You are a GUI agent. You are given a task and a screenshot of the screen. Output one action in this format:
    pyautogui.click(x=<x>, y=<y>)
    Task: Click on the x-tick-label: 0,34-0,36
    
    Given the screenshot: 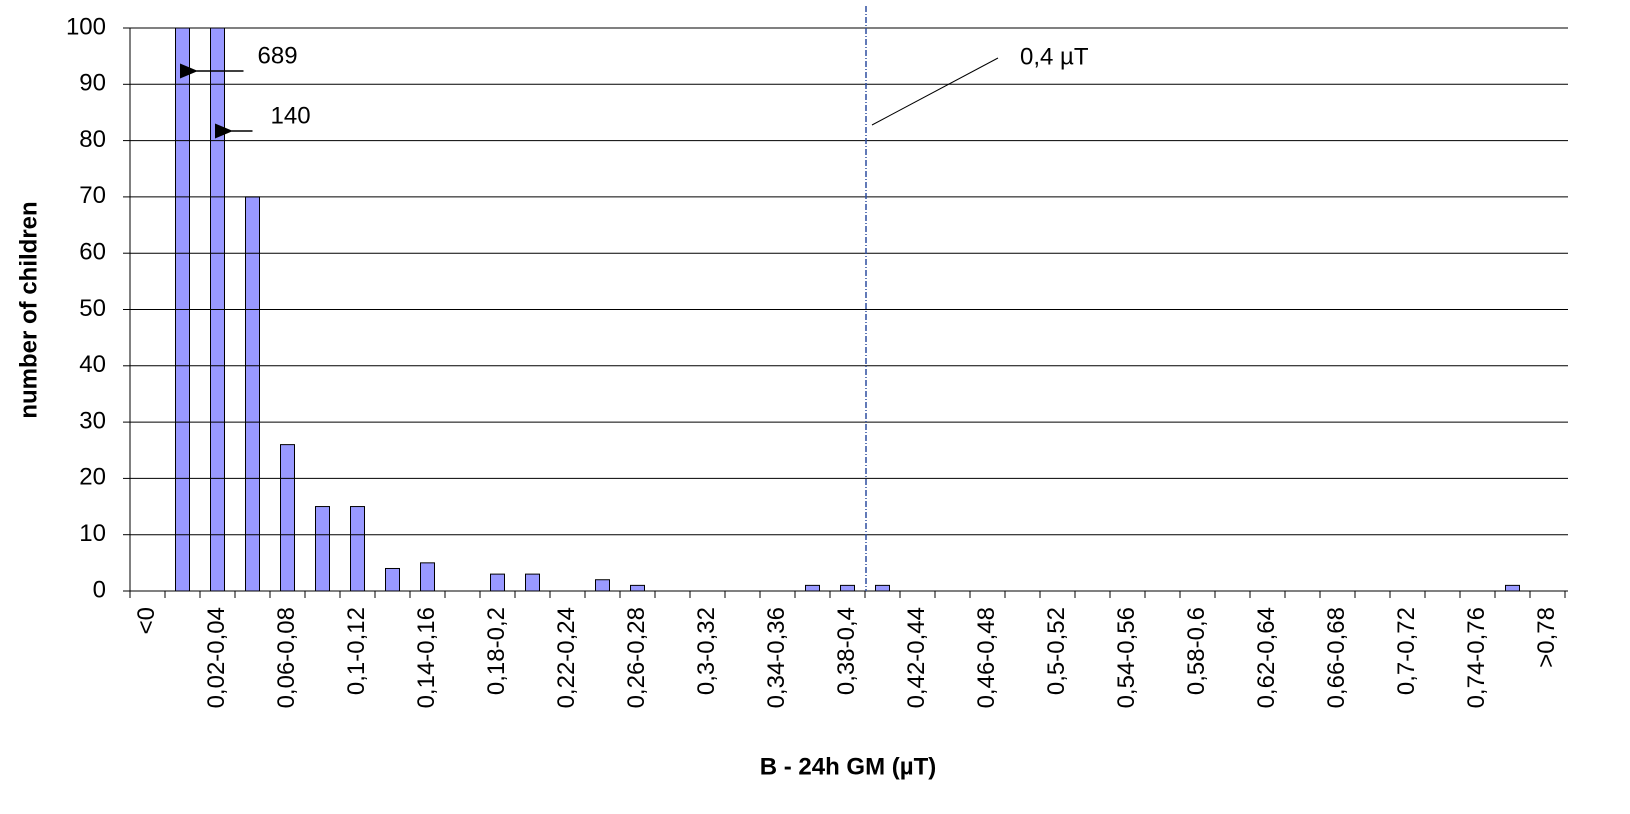 What is the action you would take?
    pyautogui.click(x=776, y=657)
    